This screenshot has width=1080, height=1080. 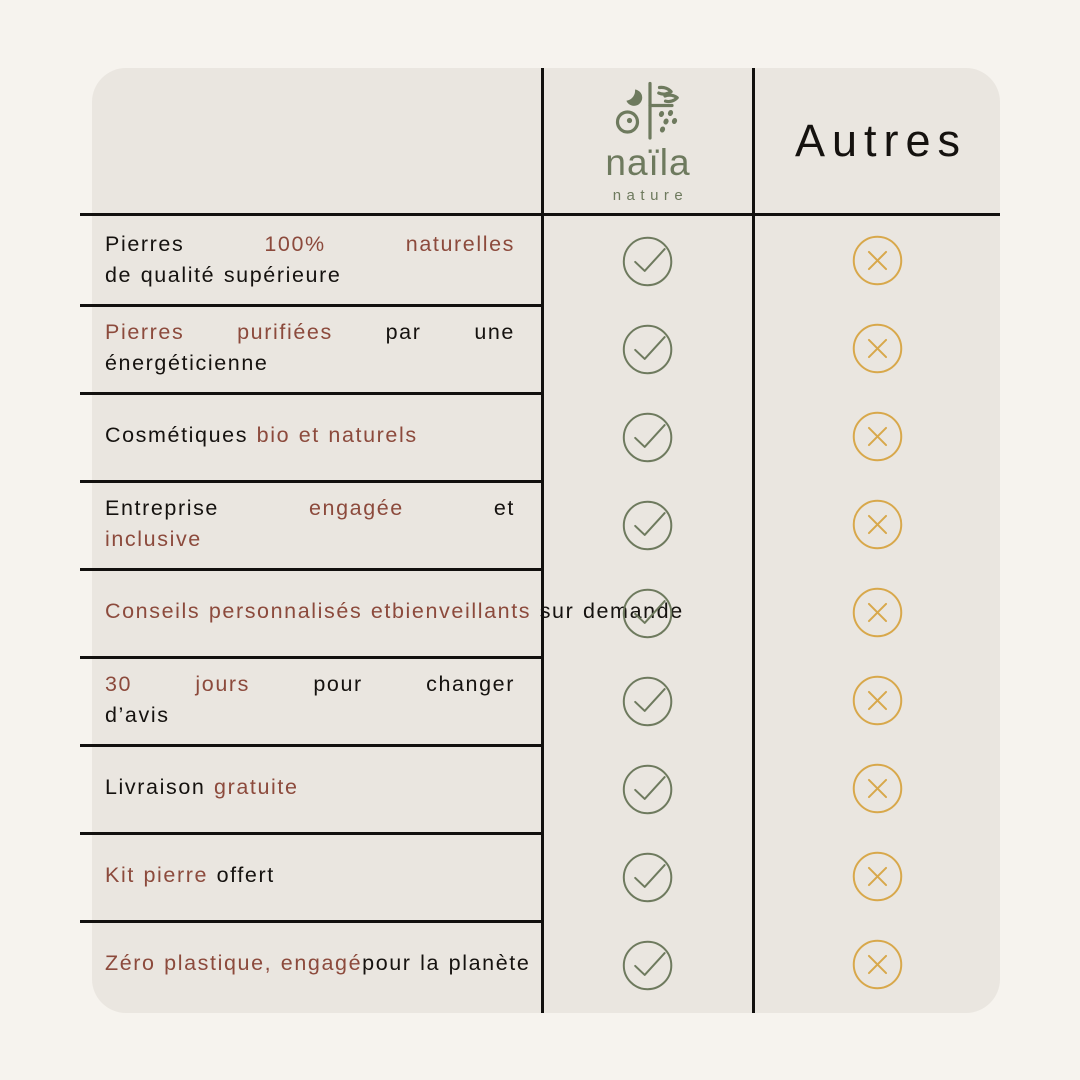 I want to click on feature-text-segment: d’avis, so click(x=137, y=715).